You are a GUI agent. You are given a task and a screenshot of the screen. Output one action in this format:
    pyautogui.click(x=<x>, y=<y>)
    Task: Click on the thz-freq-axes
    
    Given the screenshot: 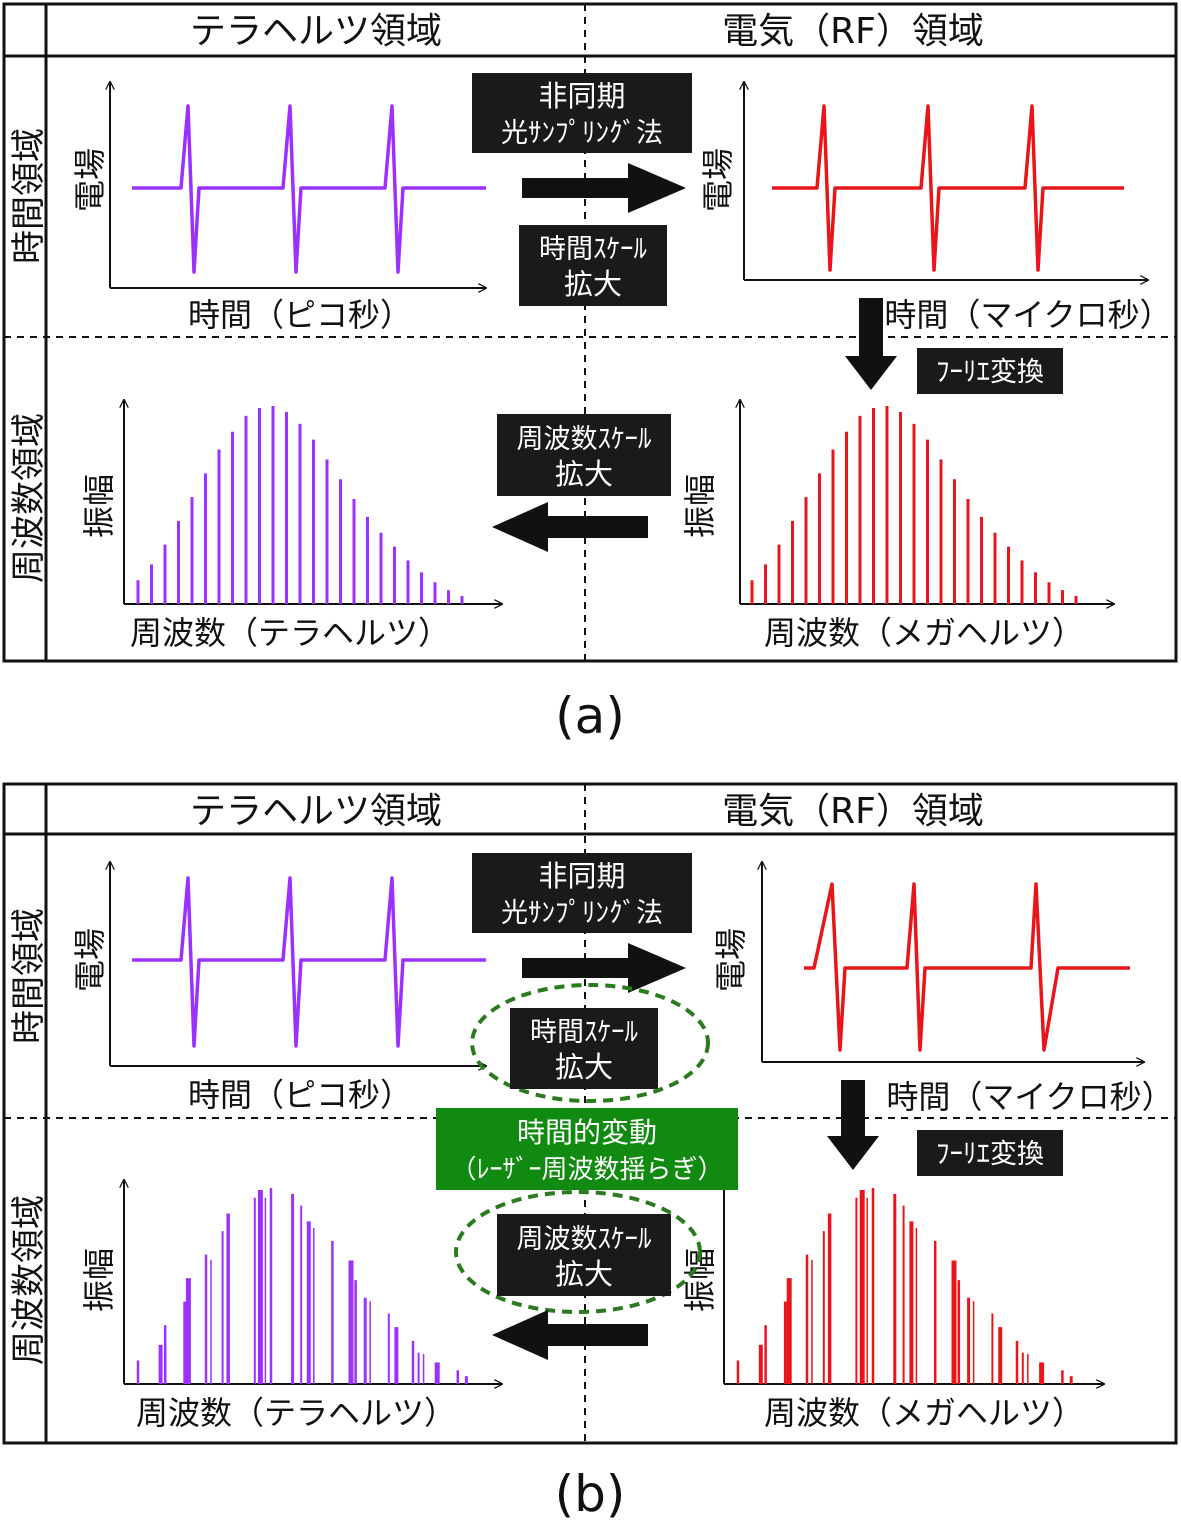 What is the action you would take?
    pyautogui.click(x=313, y=1282)
    